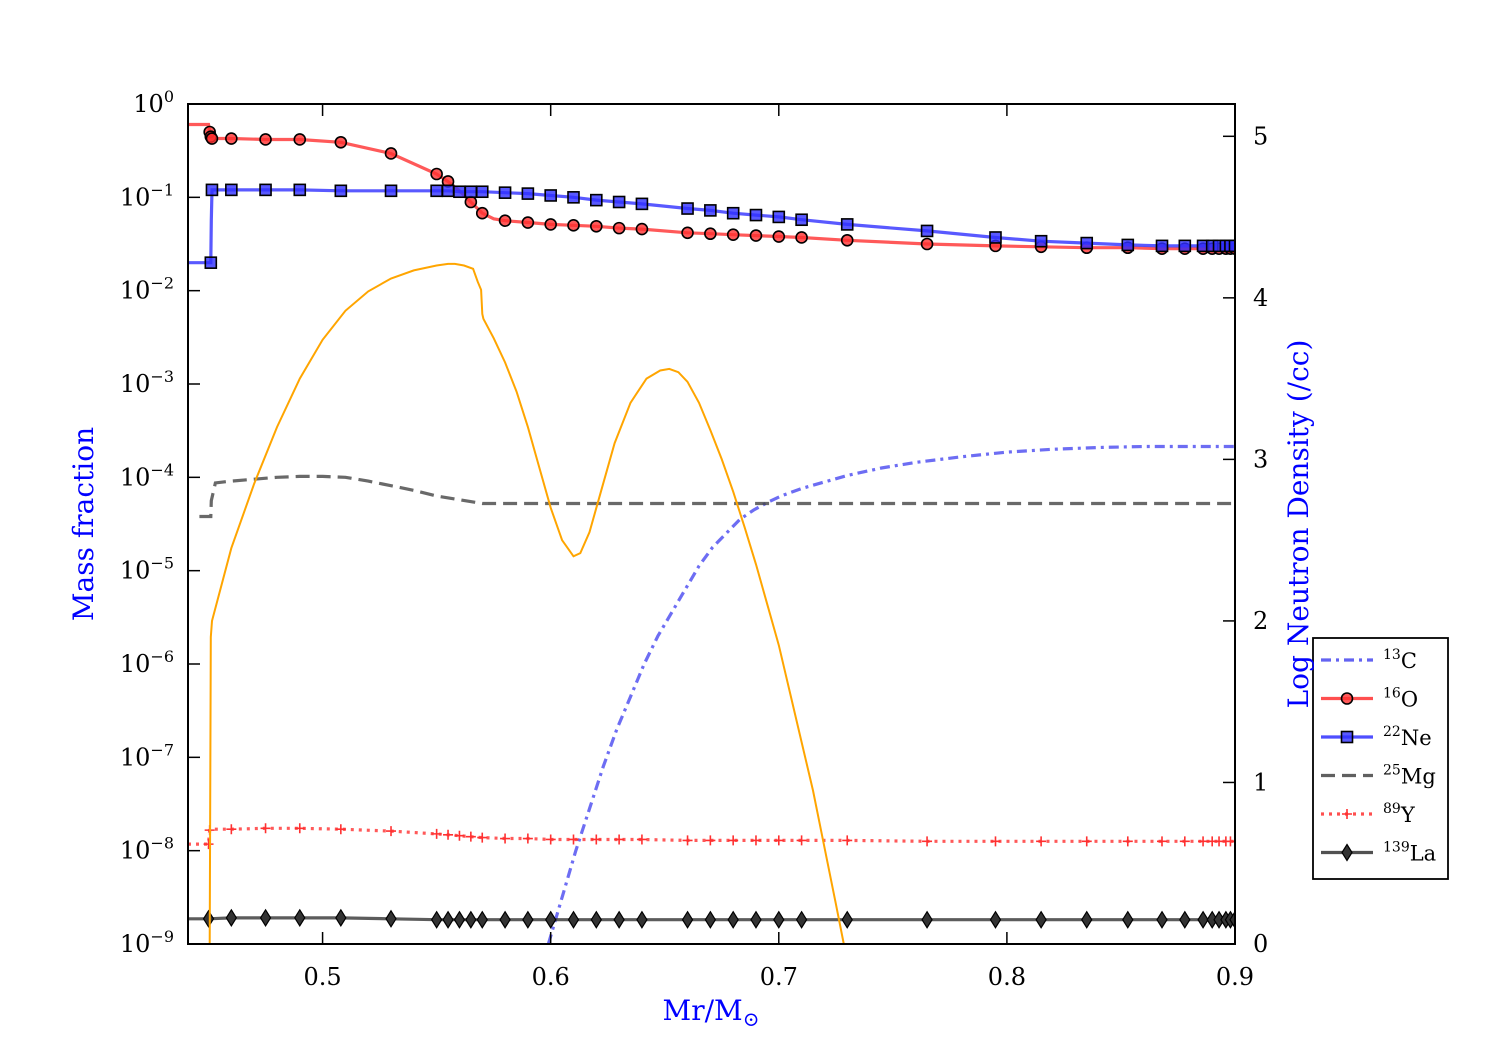  What do you see at coordinates (1007, 977) in the screenshot?
I see `x-tick-label: 0.8` at bounding box center [1007, 977].